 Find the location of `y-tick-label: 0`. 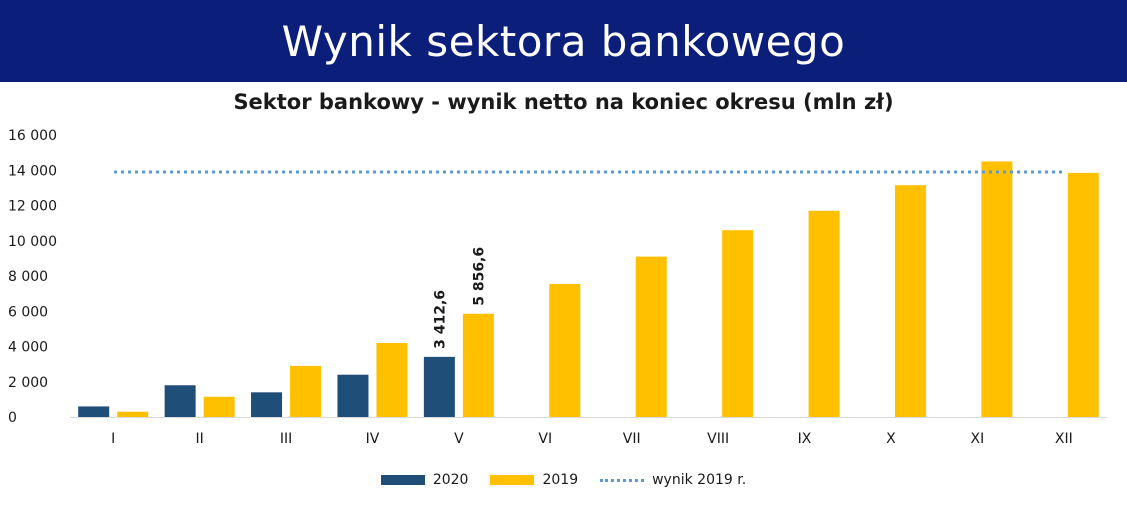

y-tick-label: 0 is located at coordinates (12, 418).